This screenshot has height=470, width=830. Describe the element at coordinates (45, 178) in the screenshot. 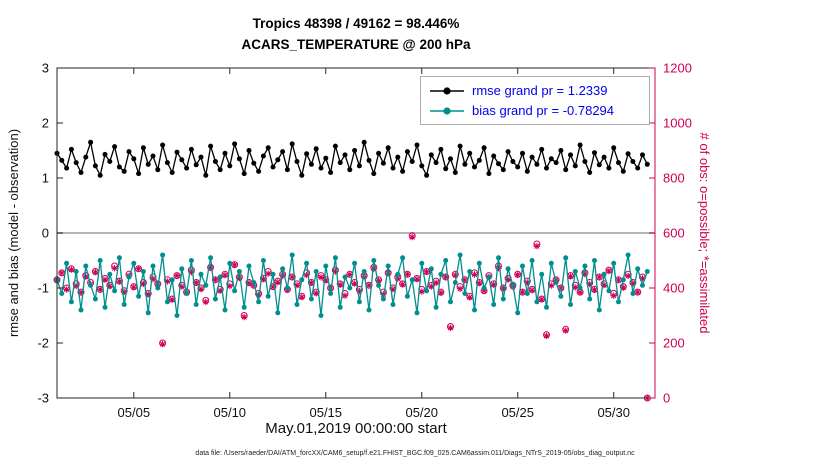

I see `y-left-tick-label: 1` at that location.